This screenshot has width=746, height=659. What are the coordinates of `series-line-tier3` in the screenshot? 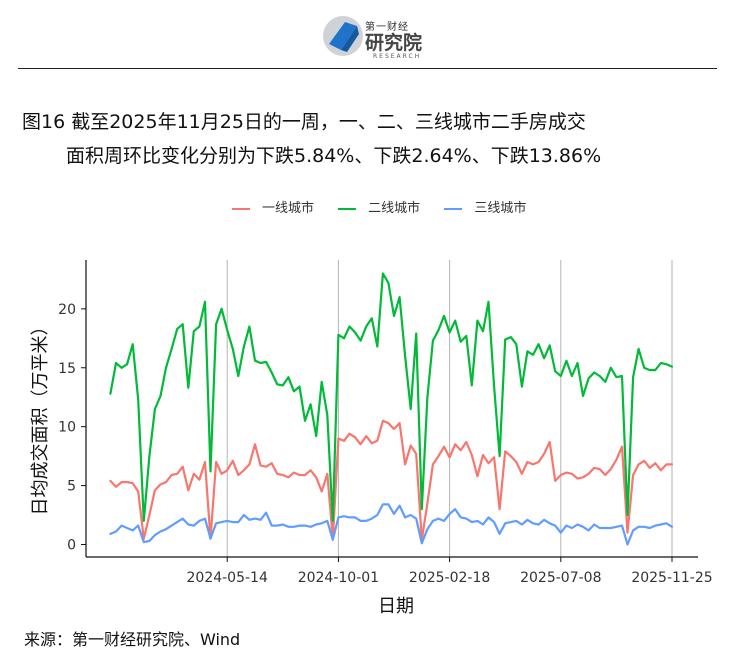 It's located at (391, 524).